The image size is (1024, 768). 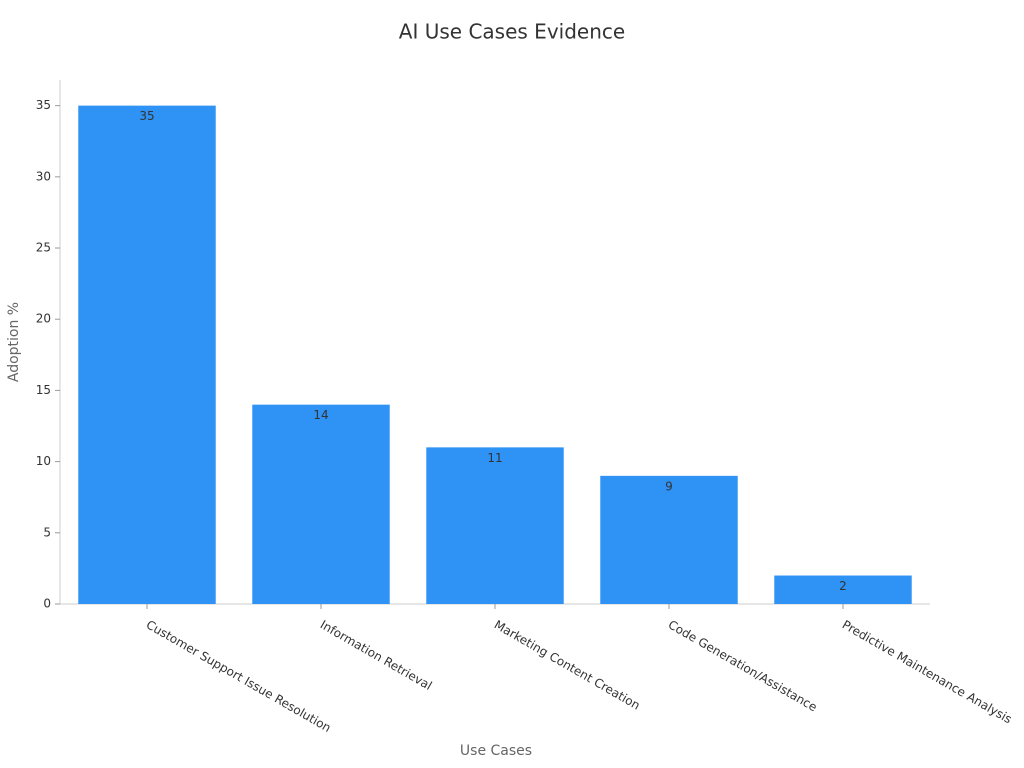 I want to click on y-tick-label: 20, so click(x=43, y=319).